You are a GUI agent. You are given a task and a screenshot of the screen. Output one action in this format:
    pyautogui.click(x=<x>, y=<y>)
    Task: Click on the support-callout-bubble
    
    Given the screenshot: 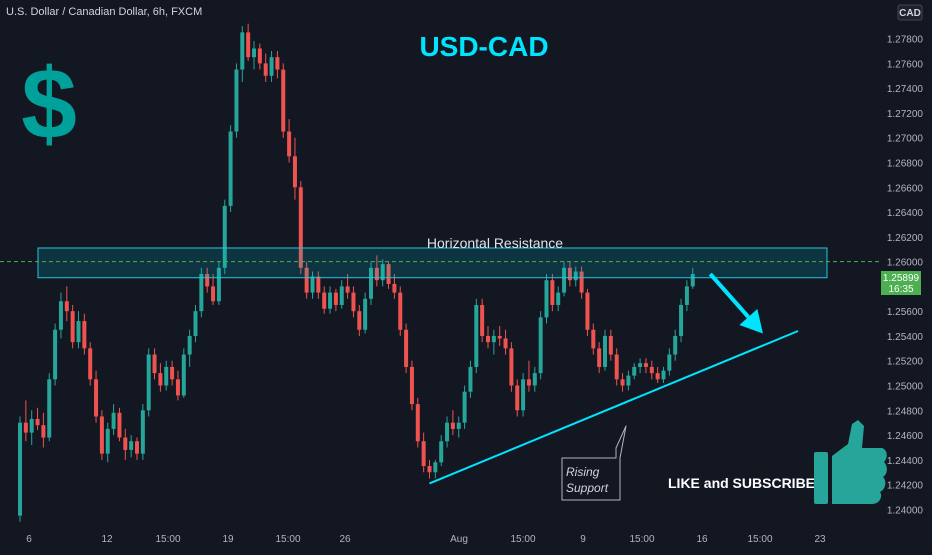 What is the action you would take?
    pyautogui.click(x=594, y=463)
    